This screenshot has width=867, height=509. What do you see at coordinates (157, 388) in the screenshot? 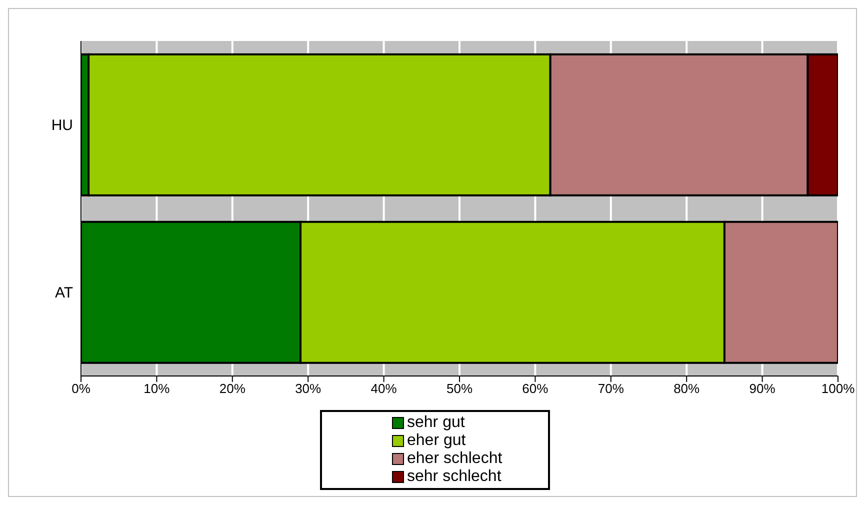
I see `x-tick-label: 10%` at bounding box center [157, 388].